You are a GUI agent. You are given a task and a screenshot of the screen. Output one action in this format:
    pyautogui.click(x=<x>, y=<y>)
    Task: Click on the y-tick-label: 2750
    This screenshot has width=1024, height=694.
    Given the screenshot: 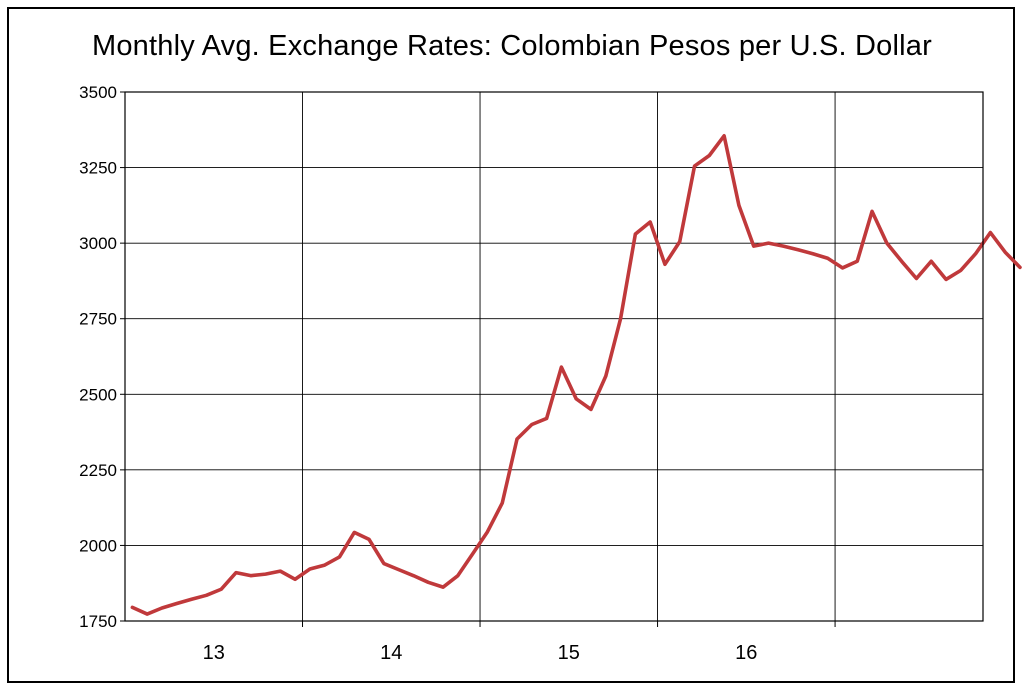 What is the action you would take?
    pyautogui.click(x=98, y=319)
    